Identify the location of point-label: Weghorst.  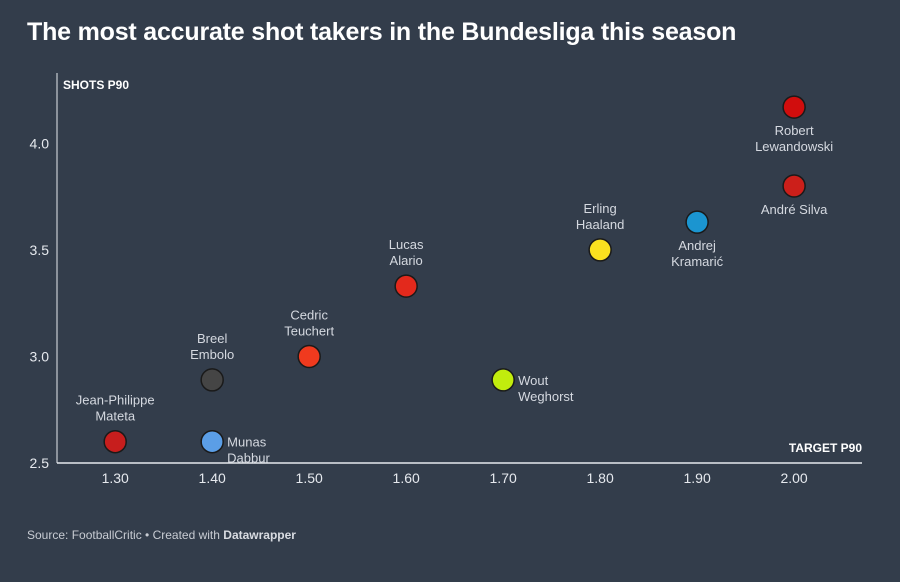
(546, 396).